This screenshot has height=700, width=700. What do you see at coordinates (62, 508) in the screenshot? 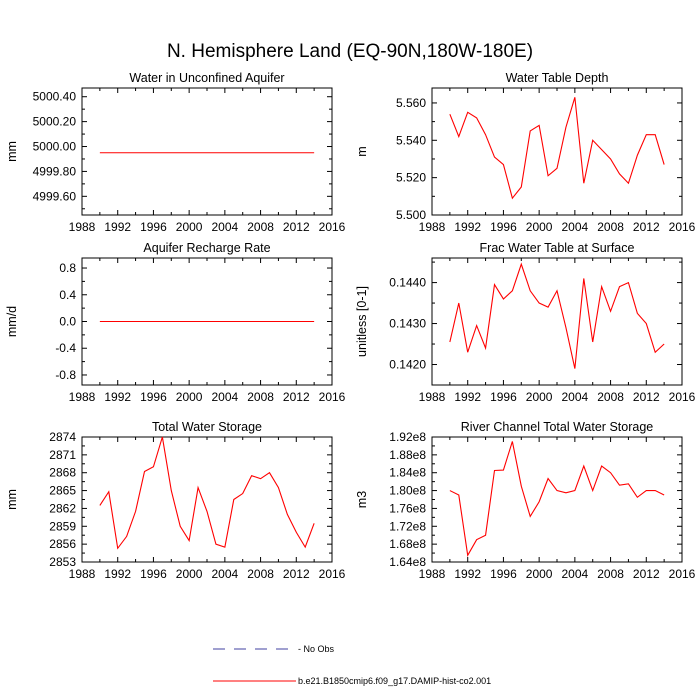
I see `y-tick-label: 2862` at bounding box center [62, 508].